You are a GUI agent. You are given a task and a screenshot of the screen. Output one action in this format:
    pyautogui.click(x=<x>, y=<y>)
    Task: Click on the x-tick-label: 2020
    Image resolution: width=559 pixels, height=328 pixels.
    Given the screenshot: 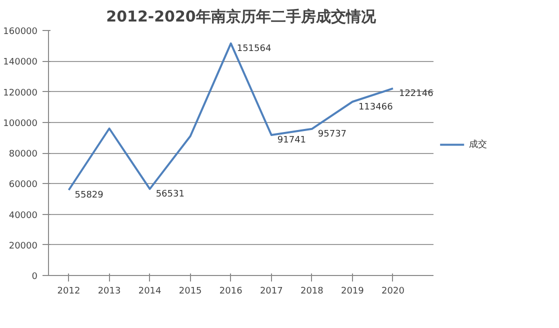 What is the action you would take?
    pyautogui.click(x=393, y=291)
    